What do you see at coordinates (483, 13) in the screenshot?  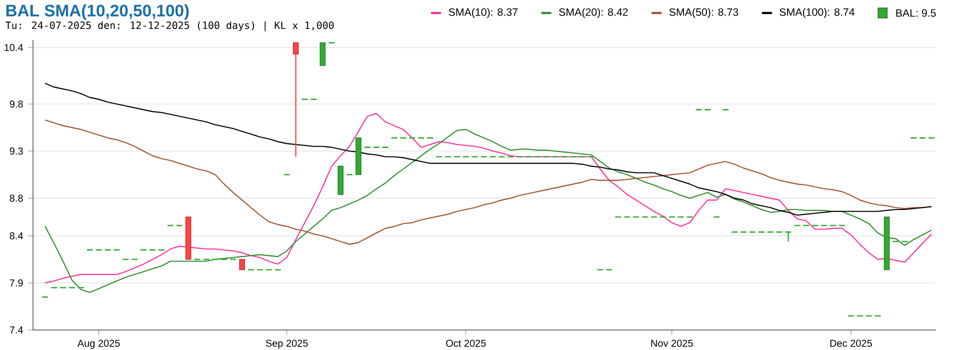 I see `legend-label: SMA(10): 8.37` at bounding box center [483, 13].